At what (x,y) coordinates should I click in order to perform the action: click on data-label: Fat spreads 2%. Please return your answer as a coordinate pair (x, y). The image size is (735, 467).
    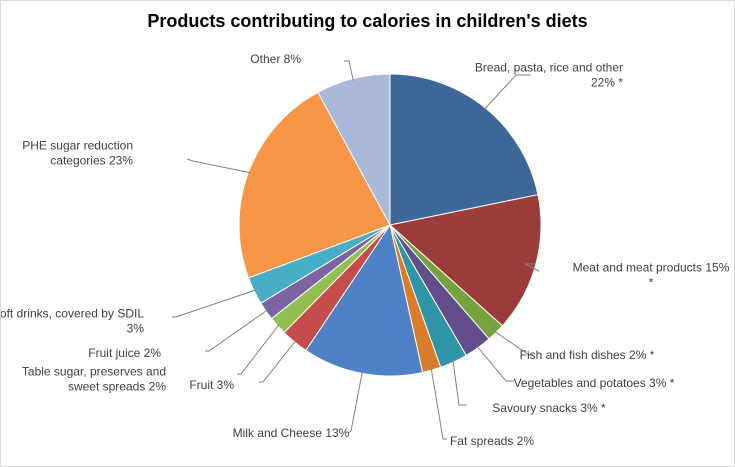
    Looking at the image, I should click on (492, 441).